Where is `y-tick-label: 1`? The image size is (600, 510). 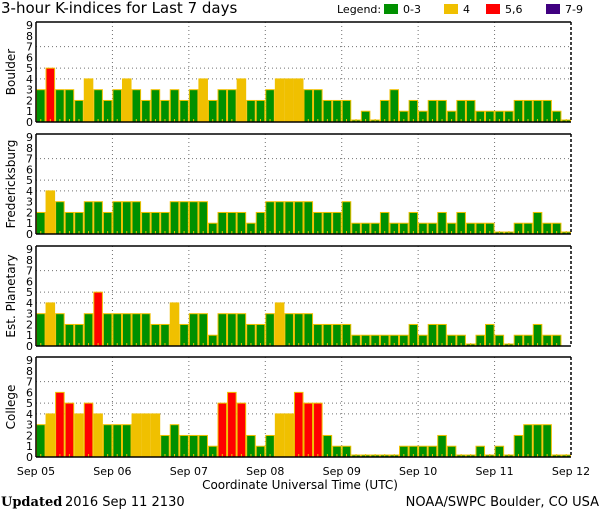 y-tick-label: 1 is located at coordinates (29, 335).